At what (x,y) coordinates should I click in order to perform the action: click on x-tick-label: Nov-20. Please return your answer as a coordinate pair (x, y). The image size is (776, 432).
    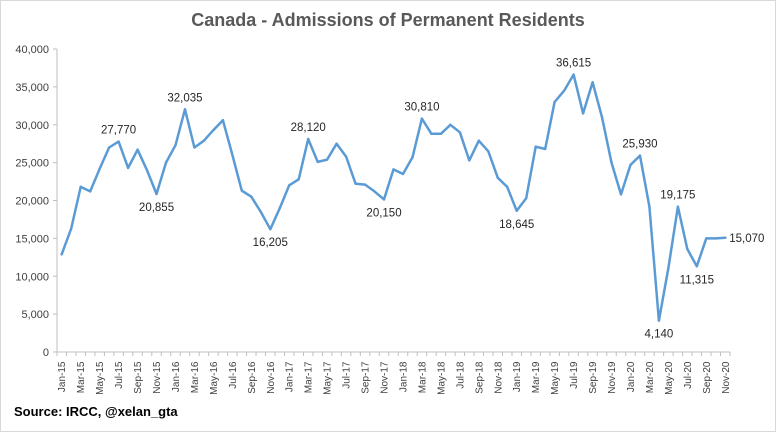
    Looking at the image, I should click on (726, 377).